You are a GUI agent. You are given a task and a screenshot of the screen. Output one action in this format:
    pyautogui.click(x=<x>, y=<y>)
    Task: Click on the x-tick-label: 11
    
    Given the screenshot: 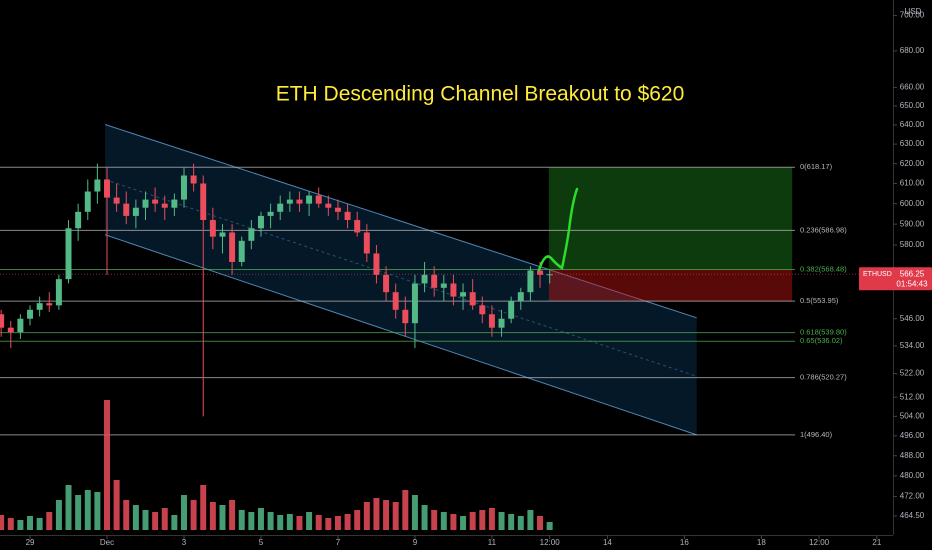 What is the action you would take?
    pyautogui.click(x=492, y=542)
    